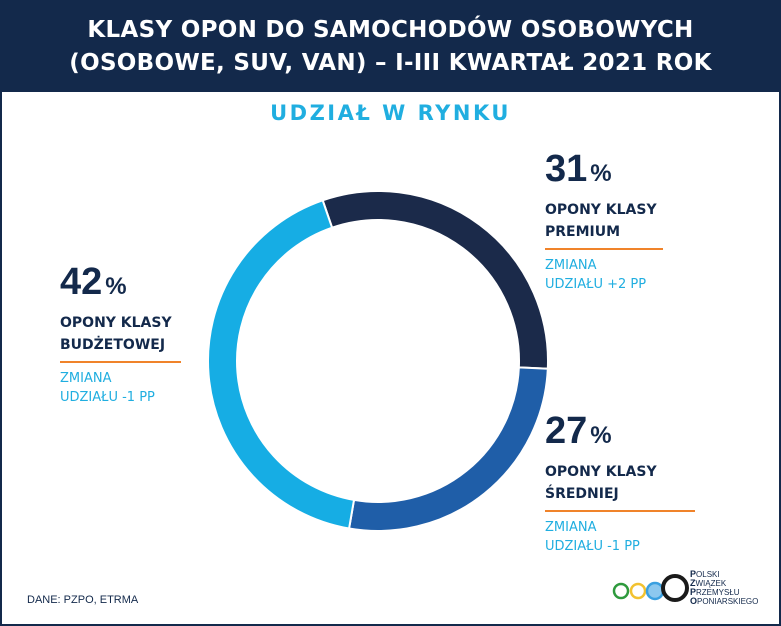 This screenshot has height=626, width=781. Describe the element at coordinates (113, 345) in the screenshot. I see `budzet-name-line2: BUDŻETOWEJ` at that location.